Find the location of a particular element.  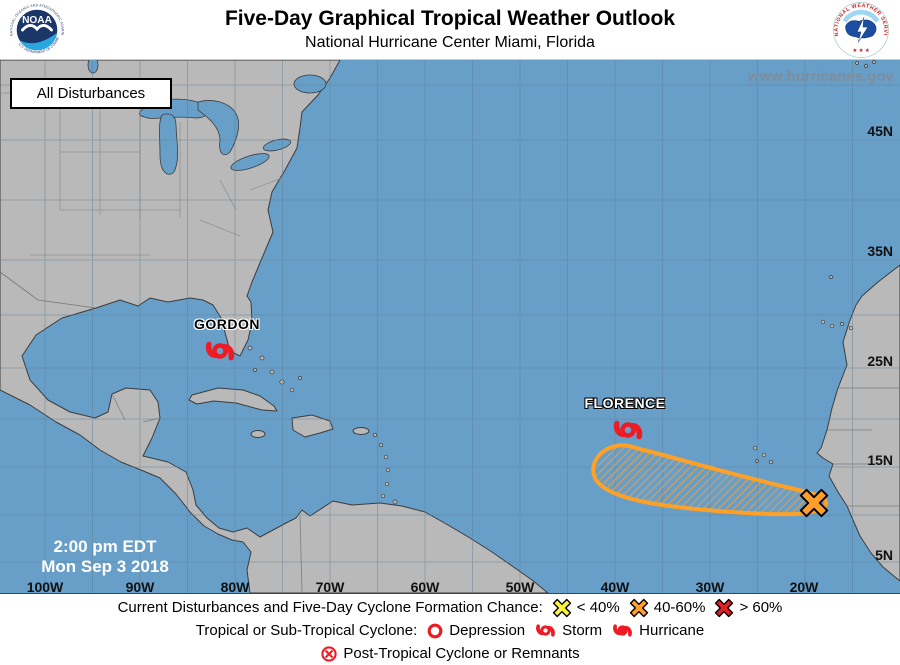

depression-icon is located at coordinates (435, 630).